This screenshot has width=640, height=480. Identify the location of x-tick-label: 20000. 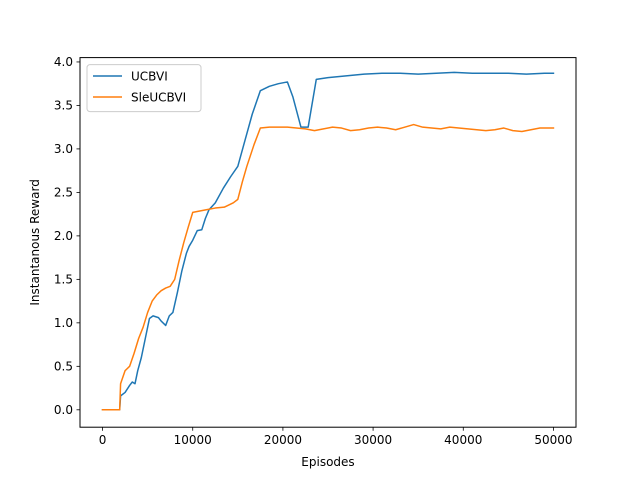
(283, 440).